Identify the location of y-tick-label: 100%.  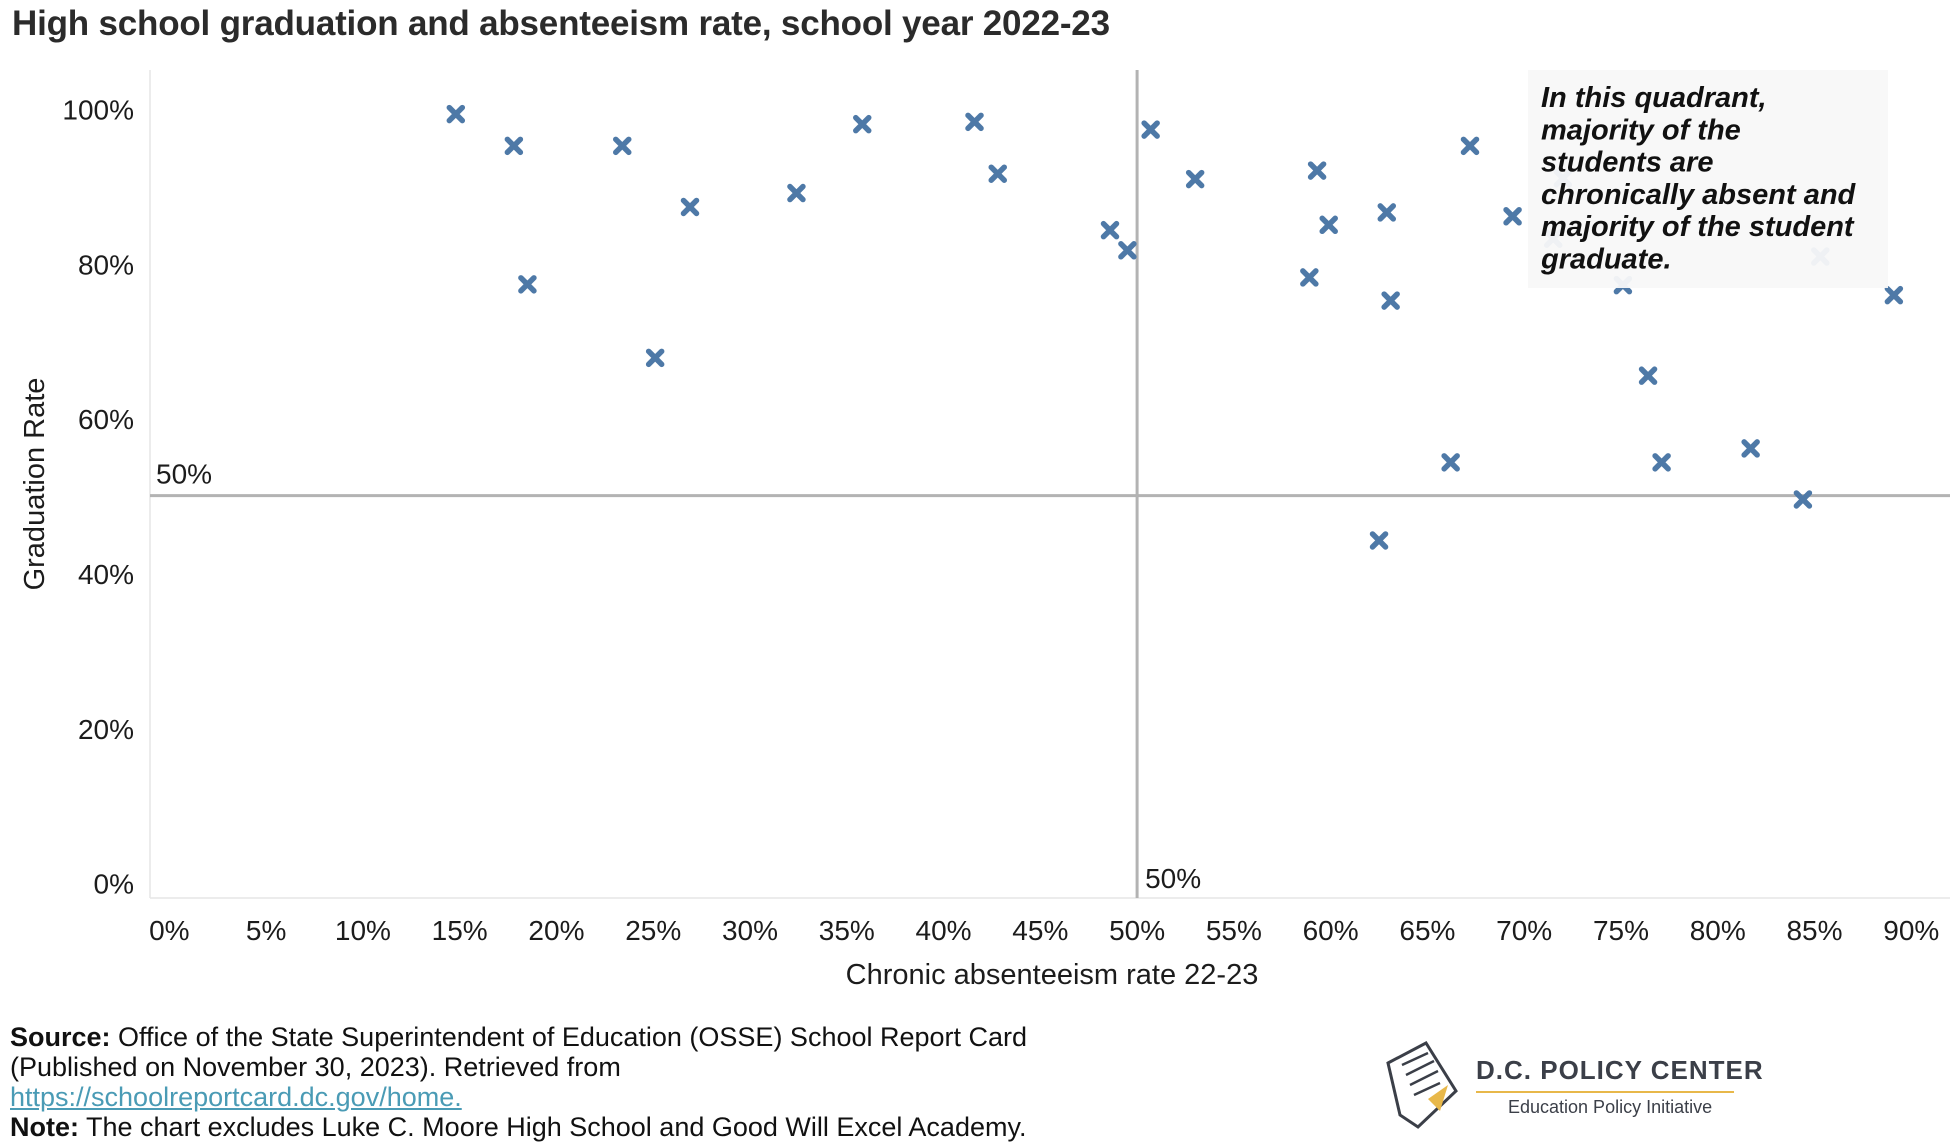
(98, 110).